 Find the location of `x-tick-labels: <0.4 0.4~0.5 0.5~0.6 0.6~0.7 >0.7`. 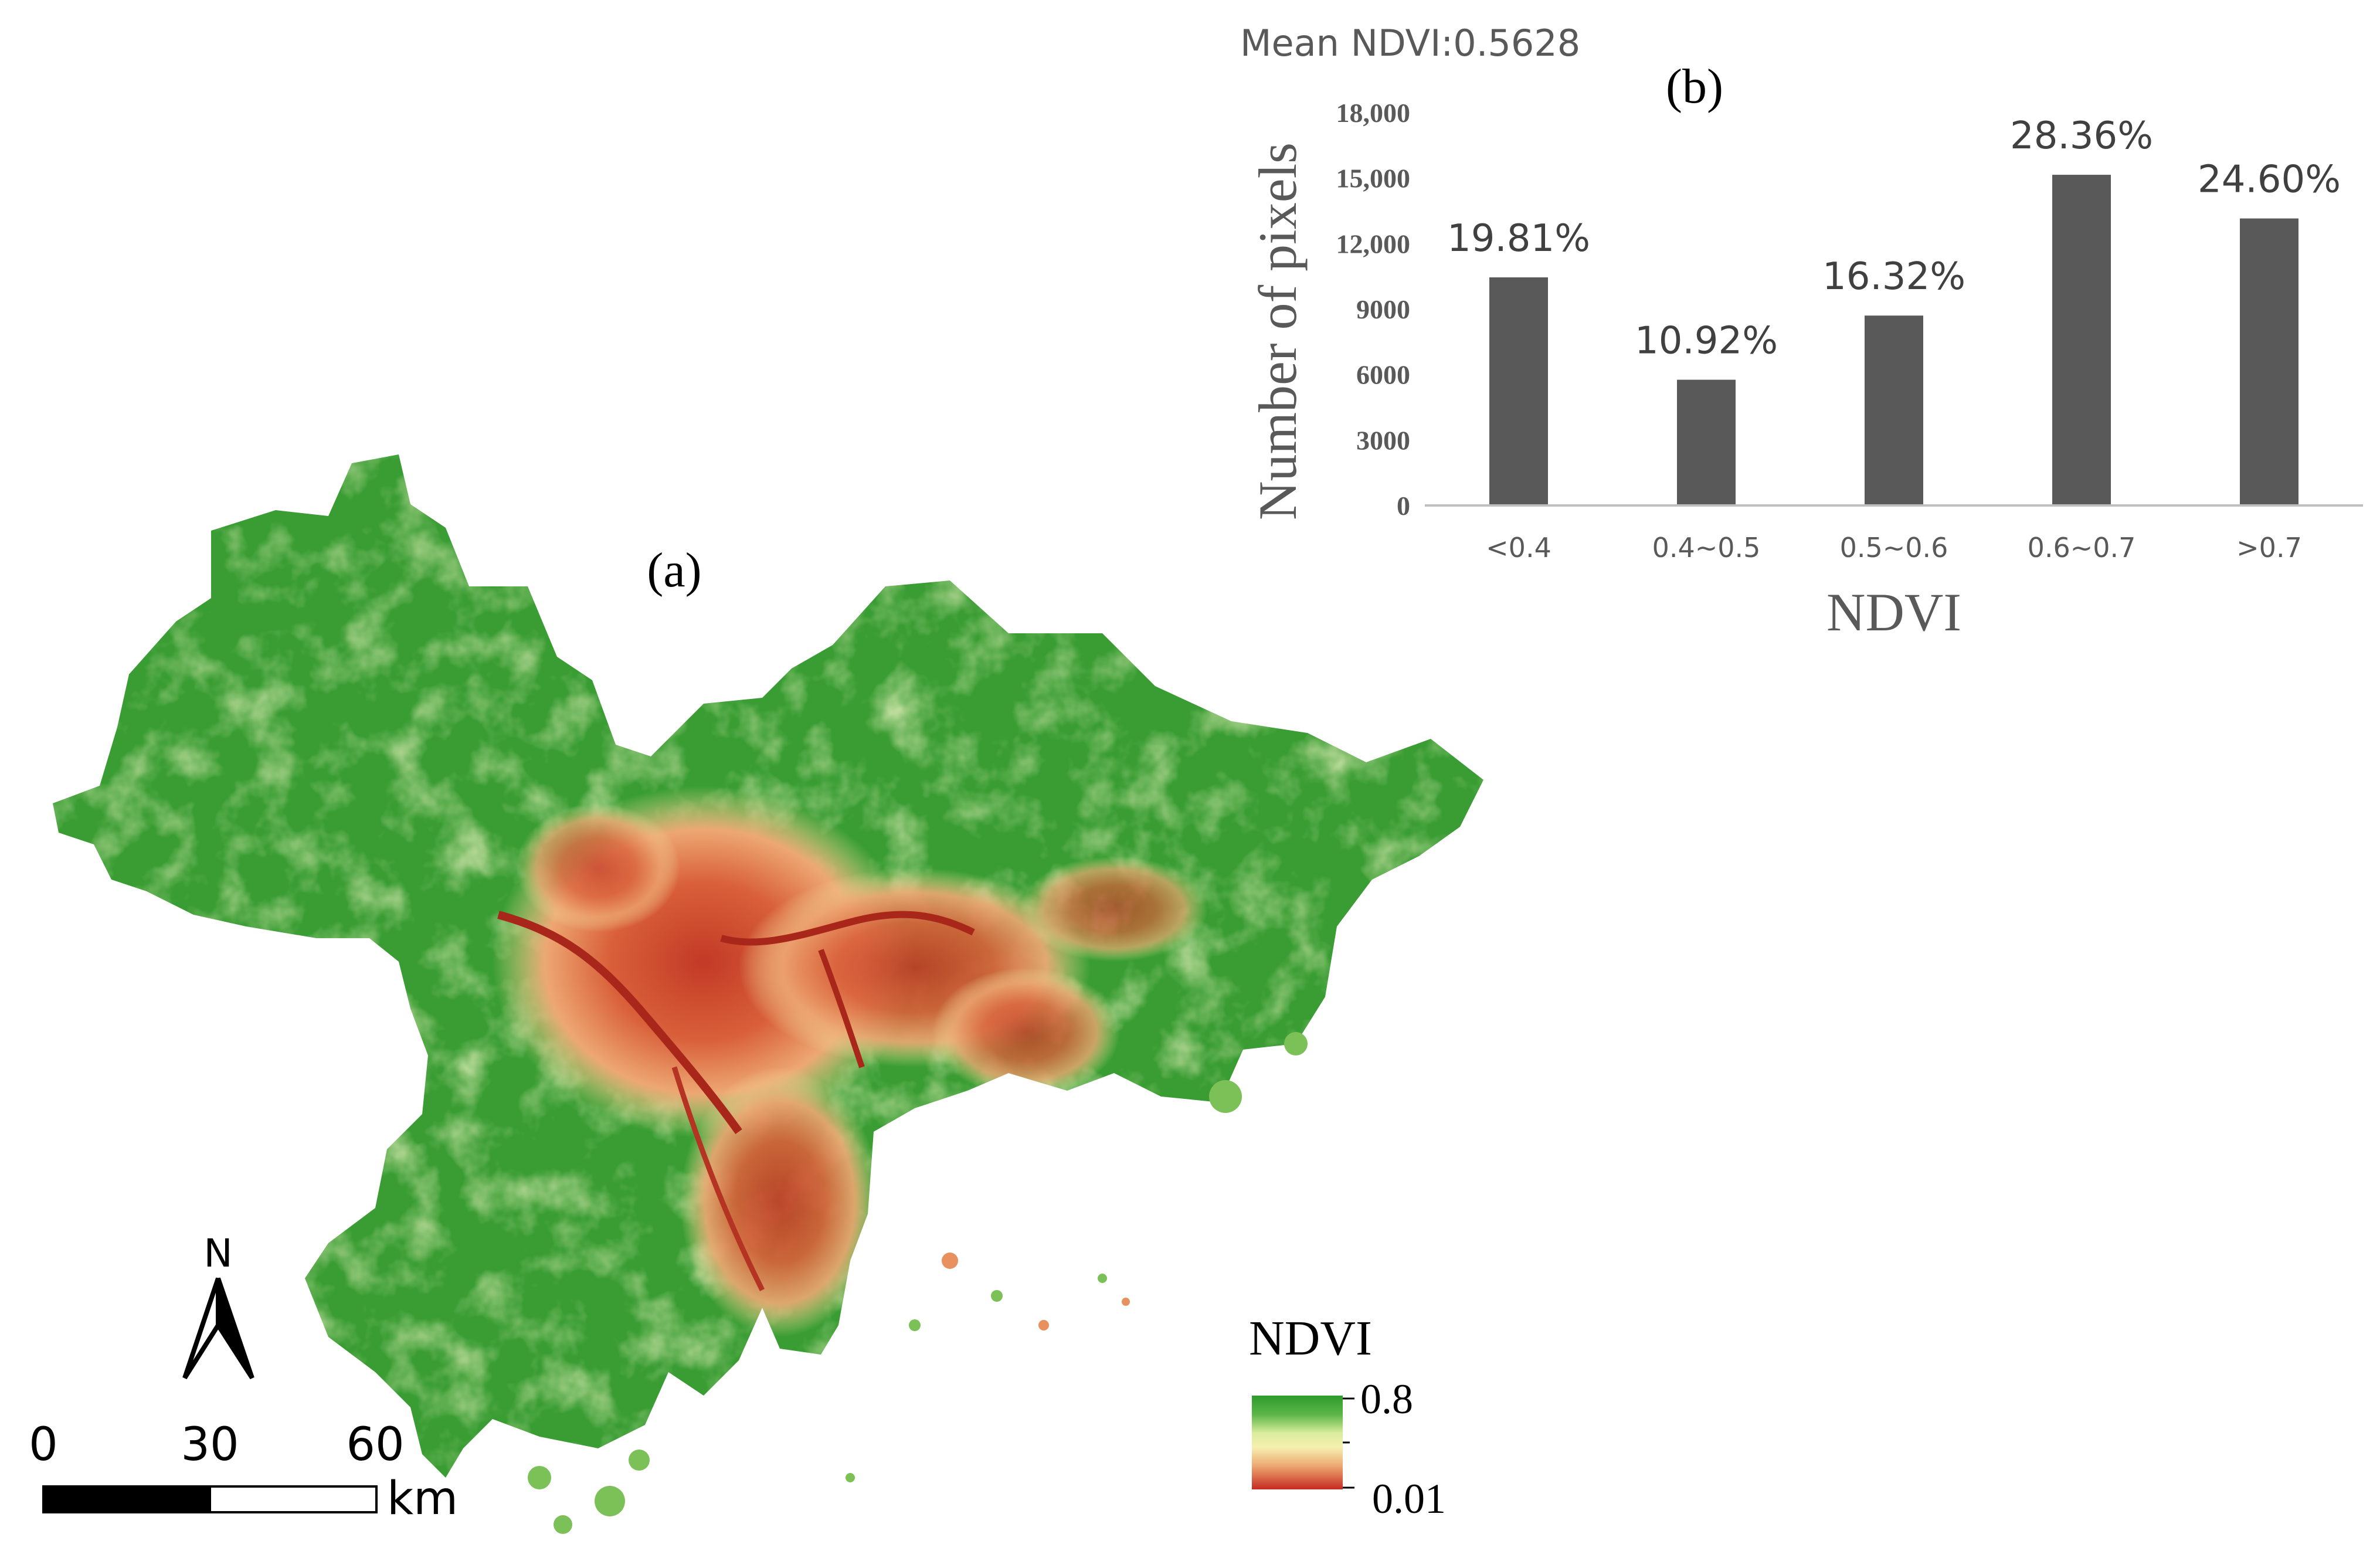

x-tick-labels: <0.4 0.4~0.5 0.5~0.6 0.6~0.7 >0.7 is located at coordinates (1894, 548).